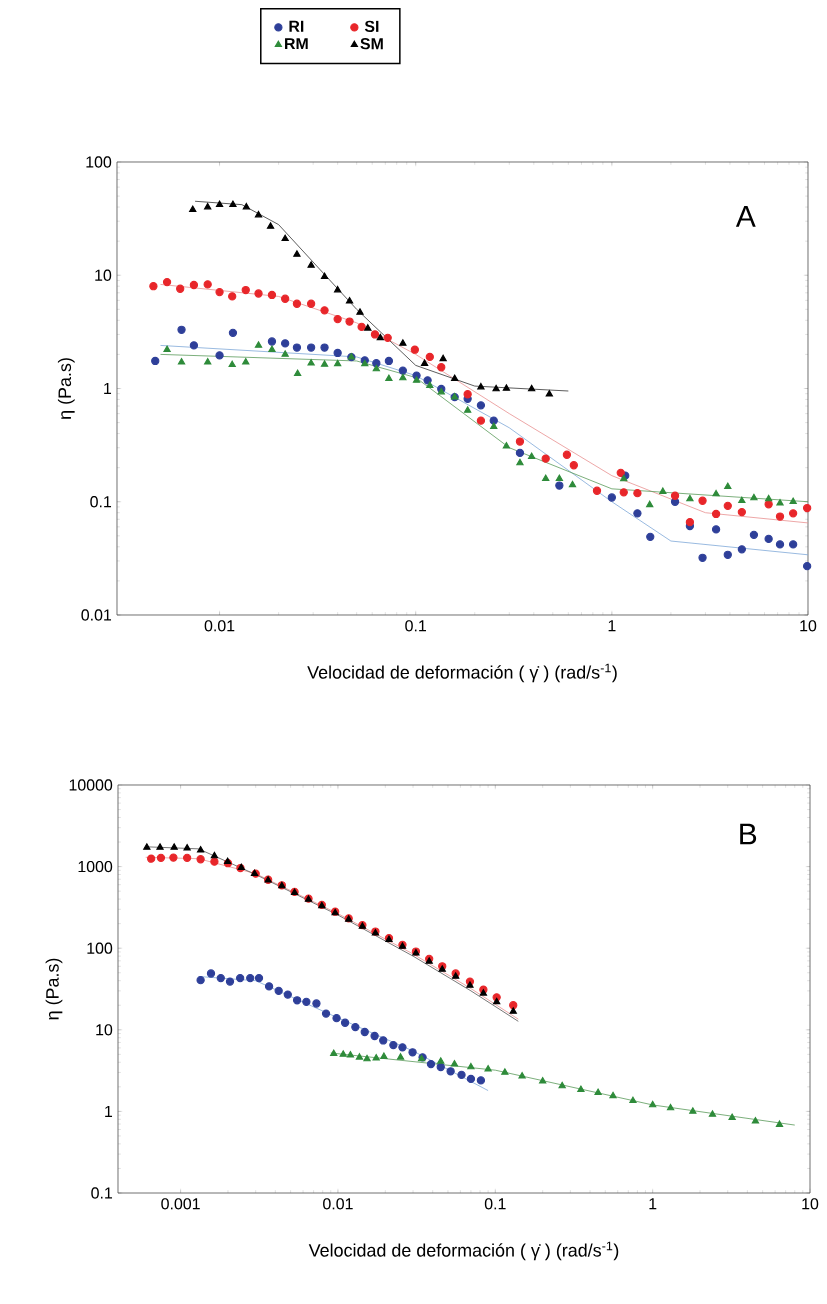  Describe the element at coordinates (91, 785) in the screenshot. I see `y-tick-label: 10000` at that location.